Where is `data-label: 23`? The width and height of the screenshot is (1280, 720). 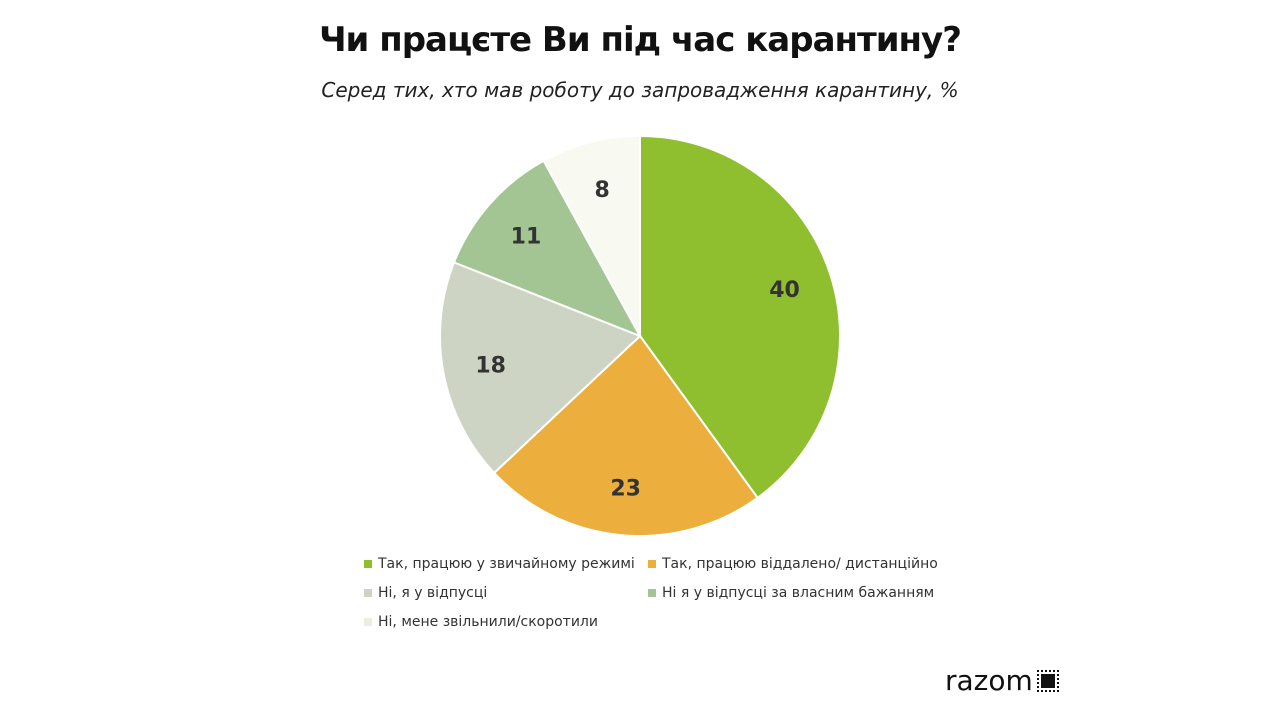
data-label: 23 is located at coordinates (625, 488).